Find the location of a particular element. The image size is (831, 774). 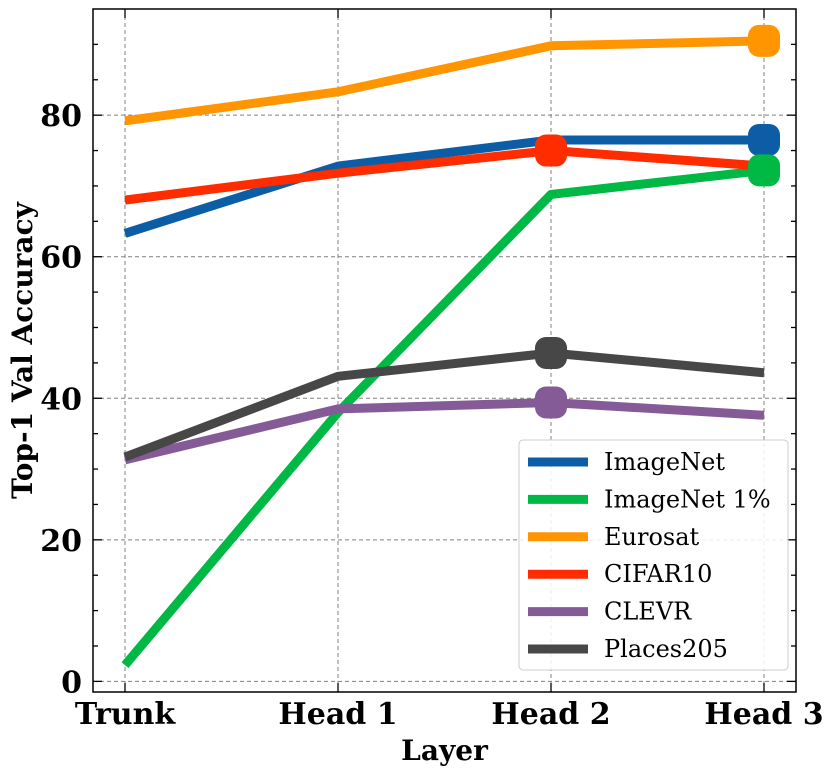

y-tick-label: 0 is located at coordinates (71, 682).